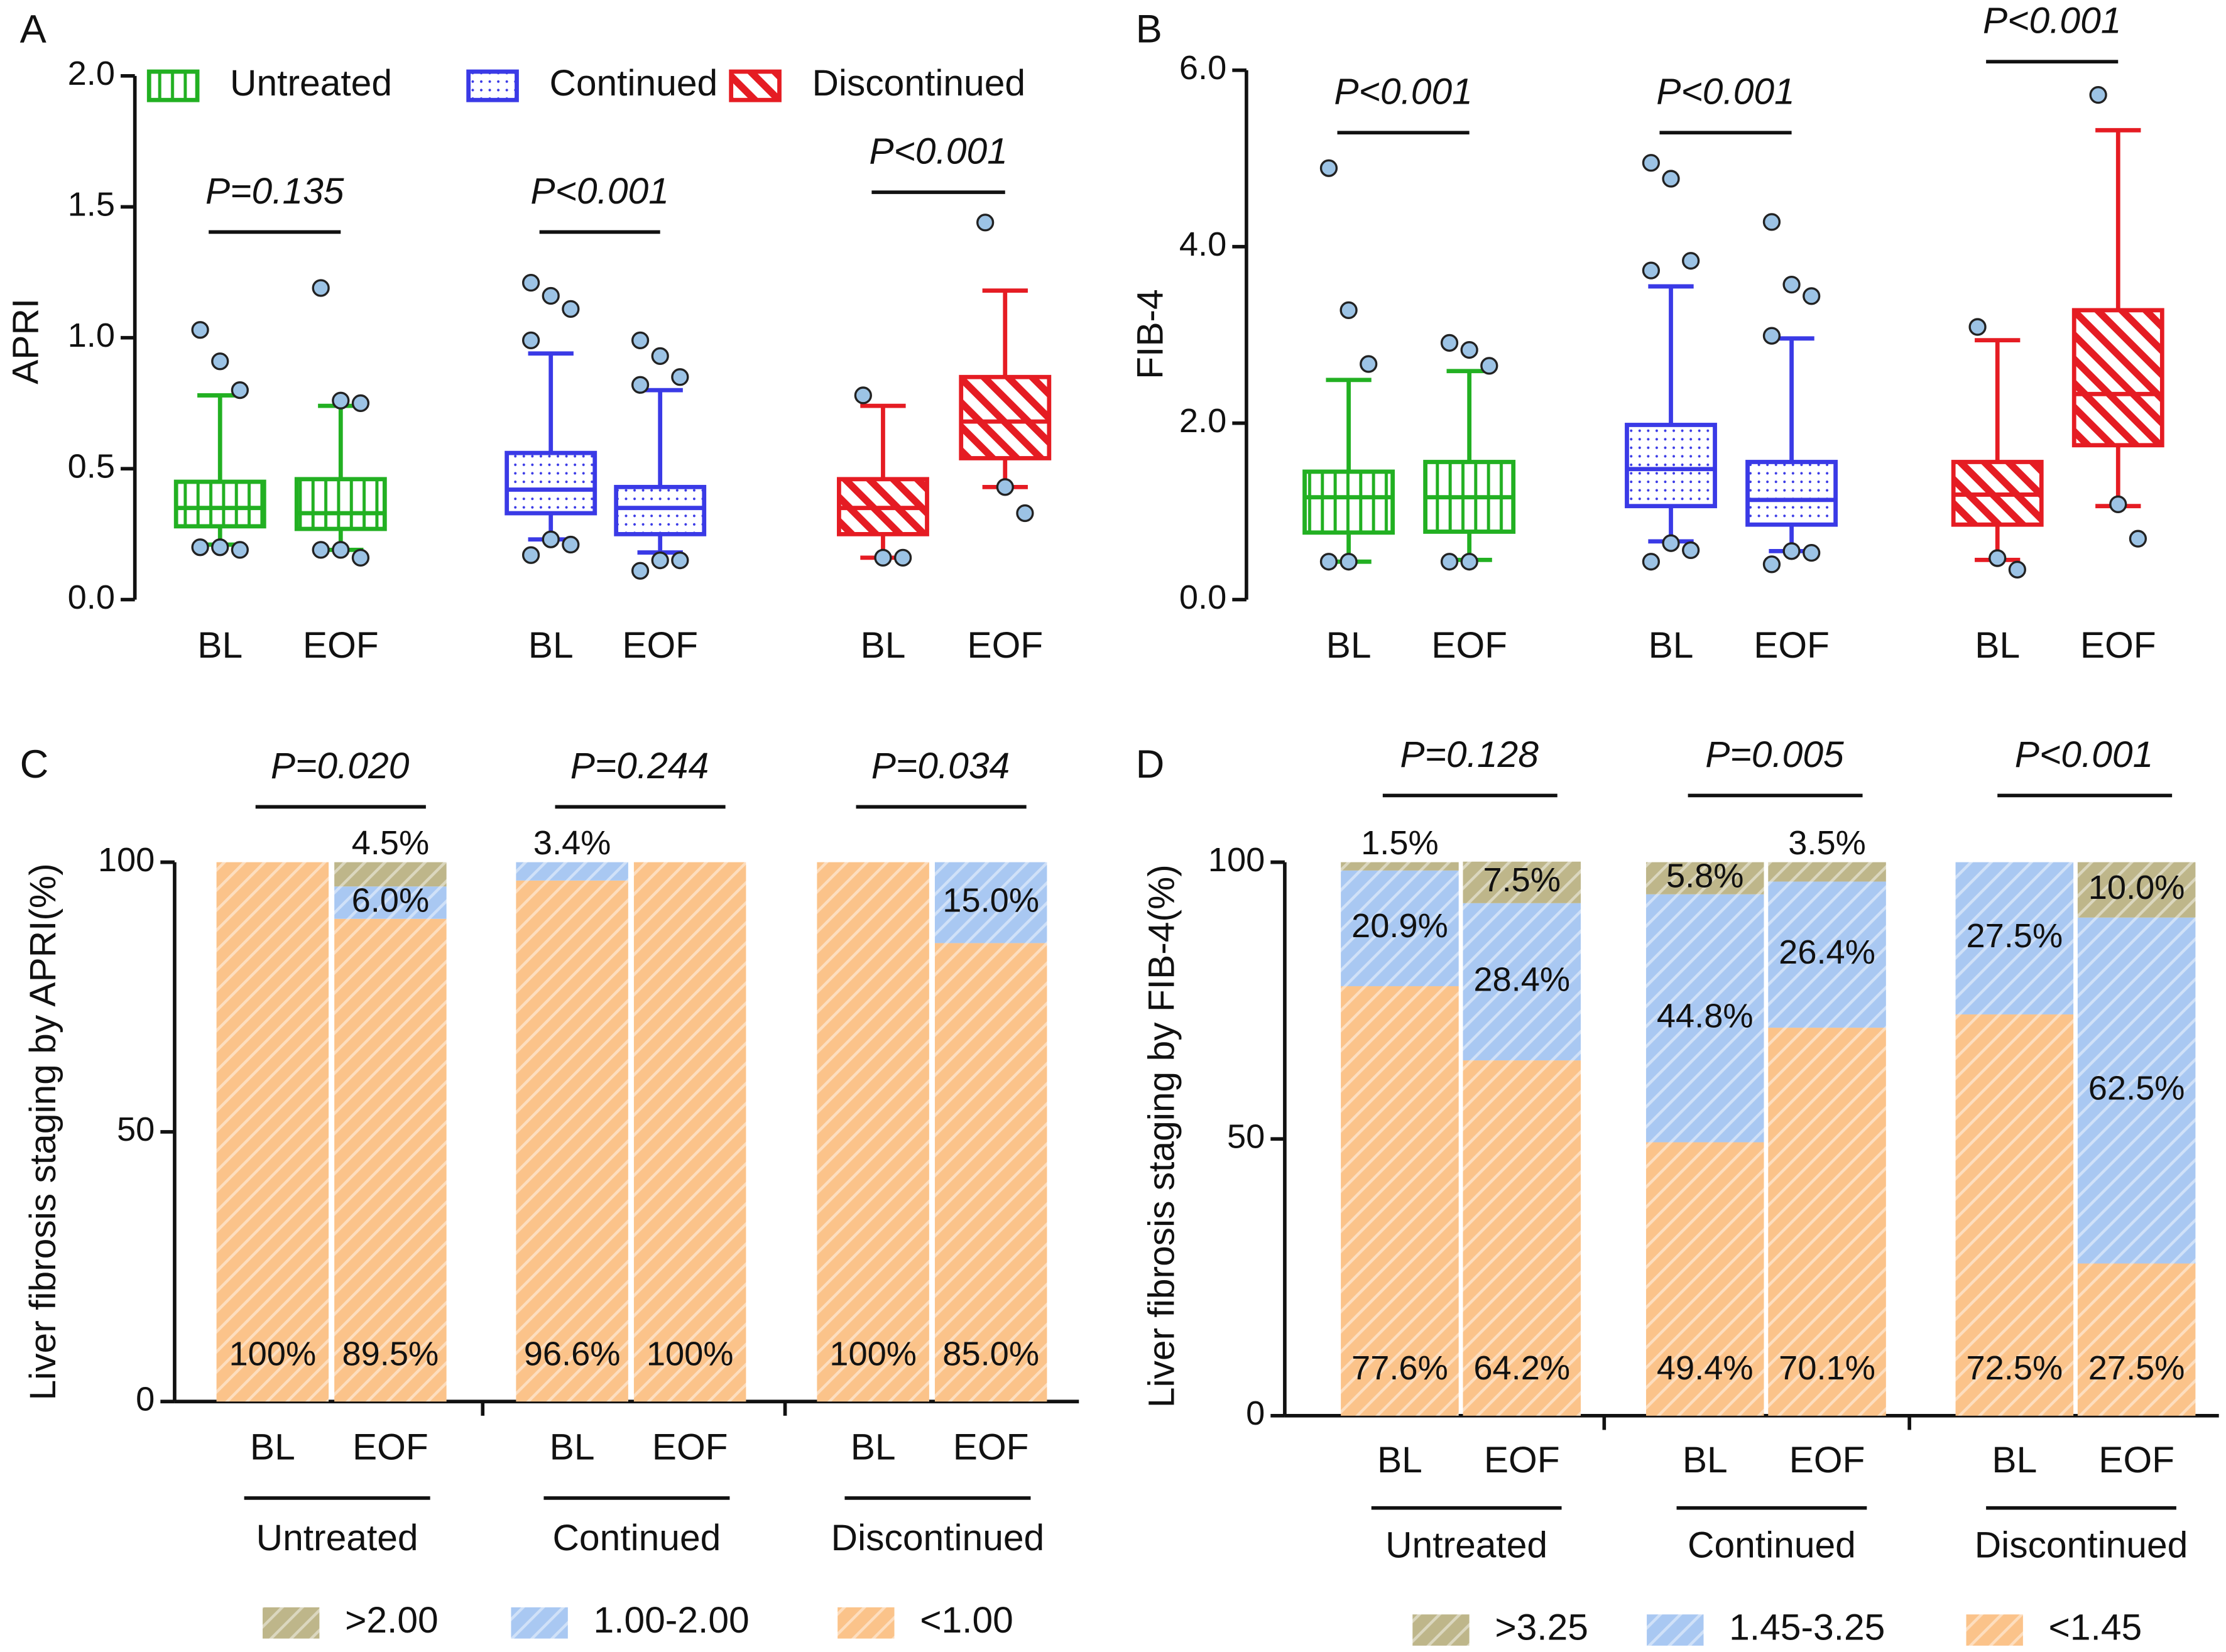 This screenshot has height=1652, width=2226. Describe the element at coordinates (1202, 244) in the screenshot. I see `y-tick-label: 4.0` at that location.